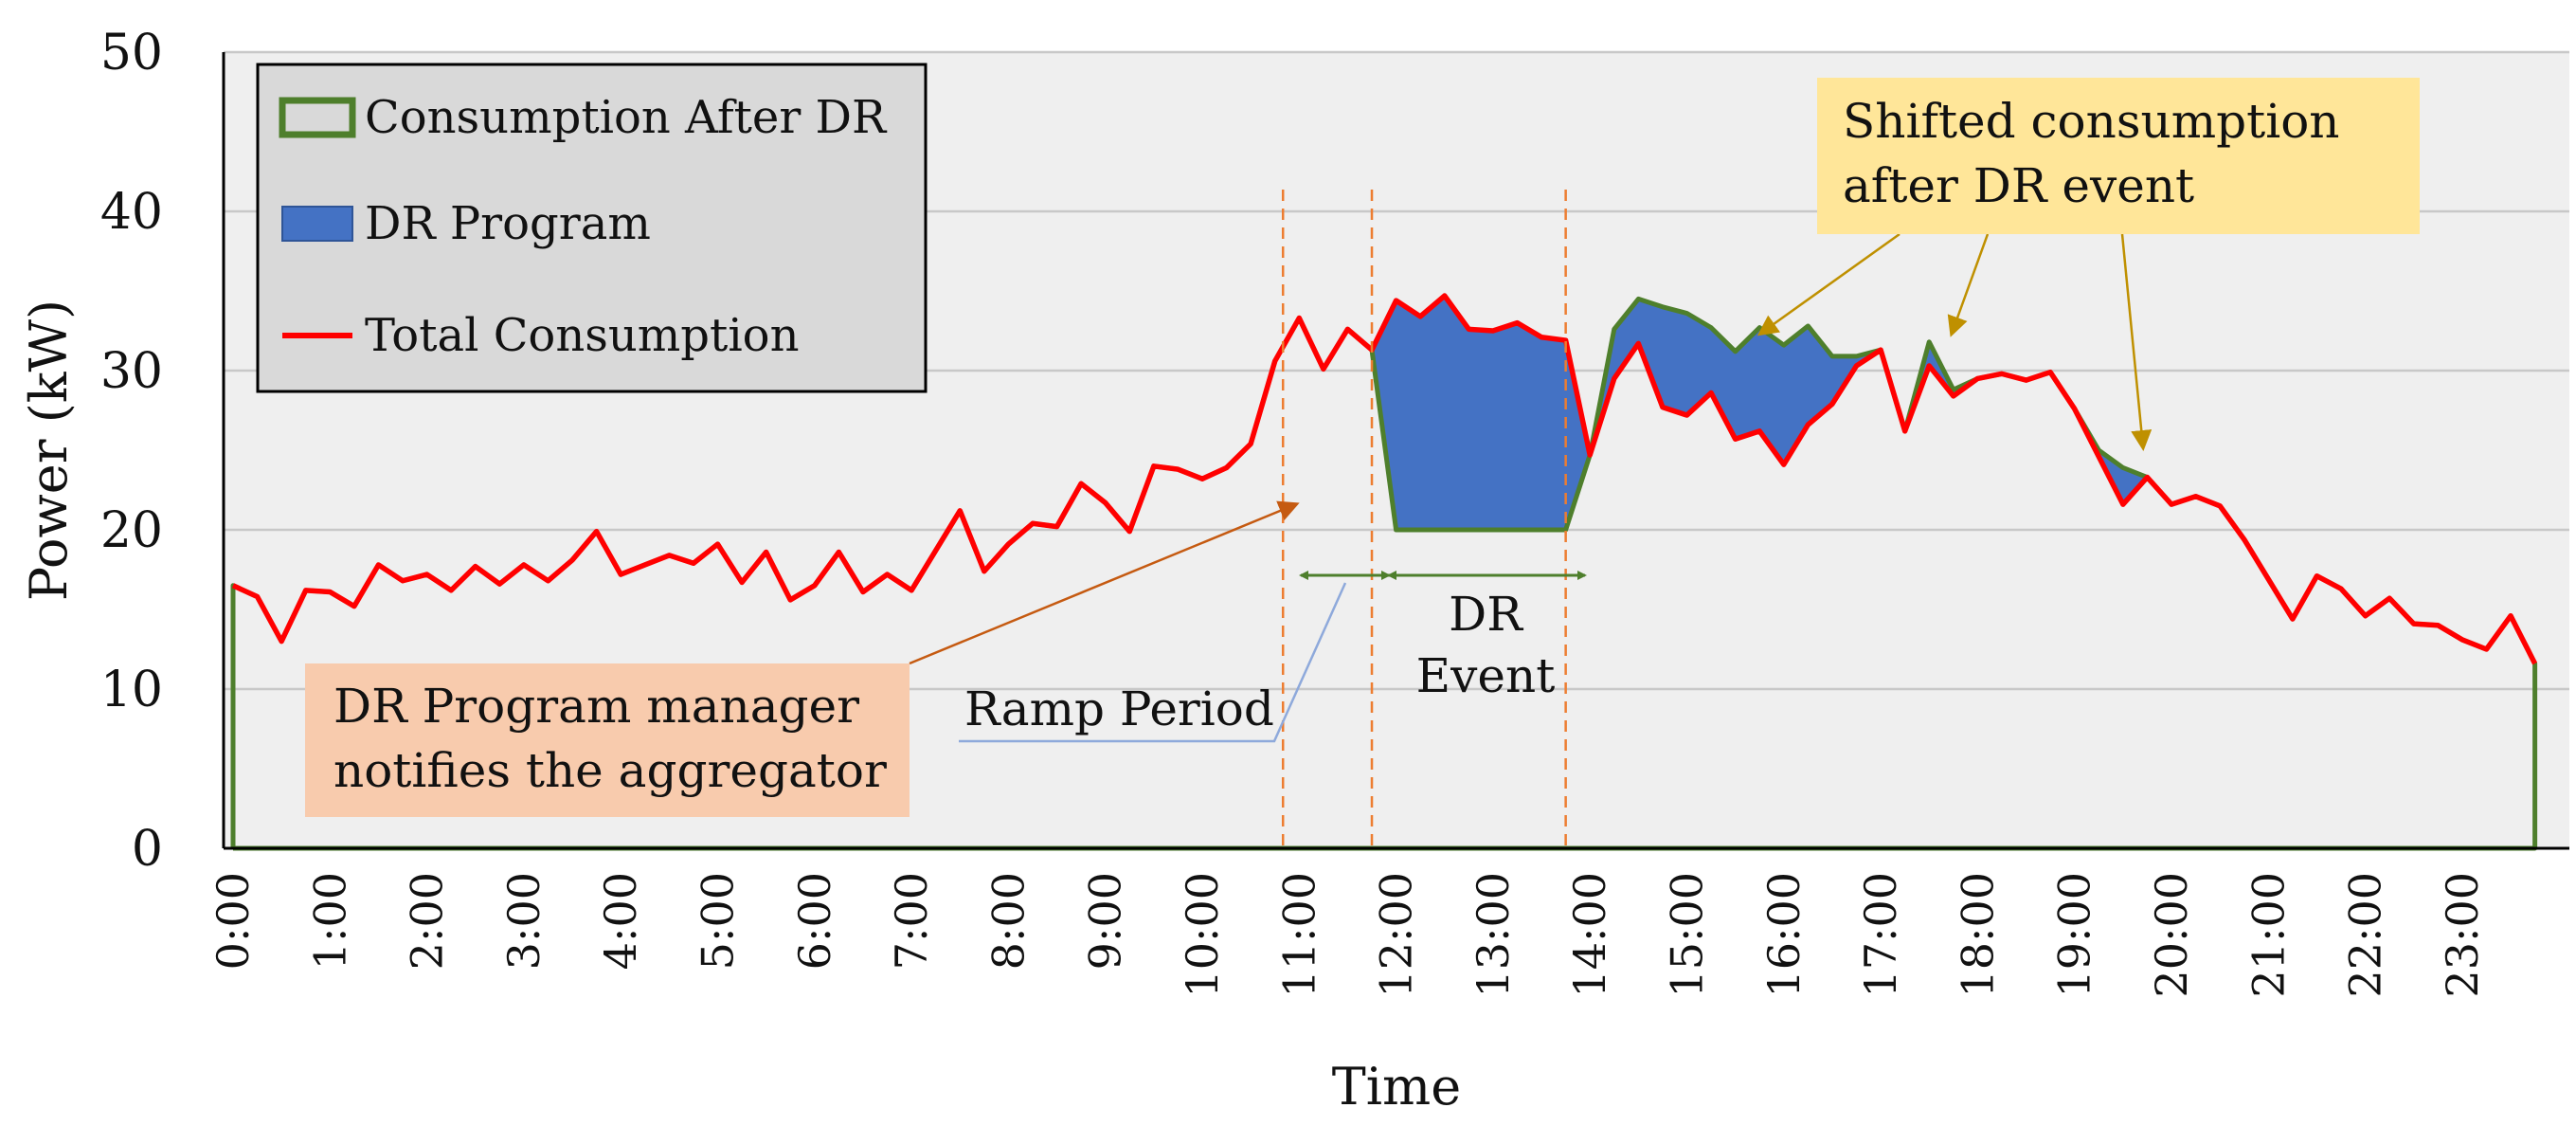 The image size is (2576, 1126). What do you see at coordinates (596, 706) in the screenshot?
I see `manager-note-line1: DR Program manager` at bounding box center [596, 706].